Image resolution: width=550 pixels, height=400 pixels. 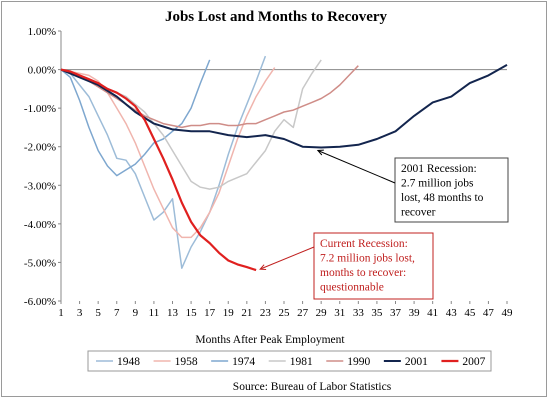 I want to click on 2001-annotation-line: 2001 Recession:, so click(x=439, y=169).